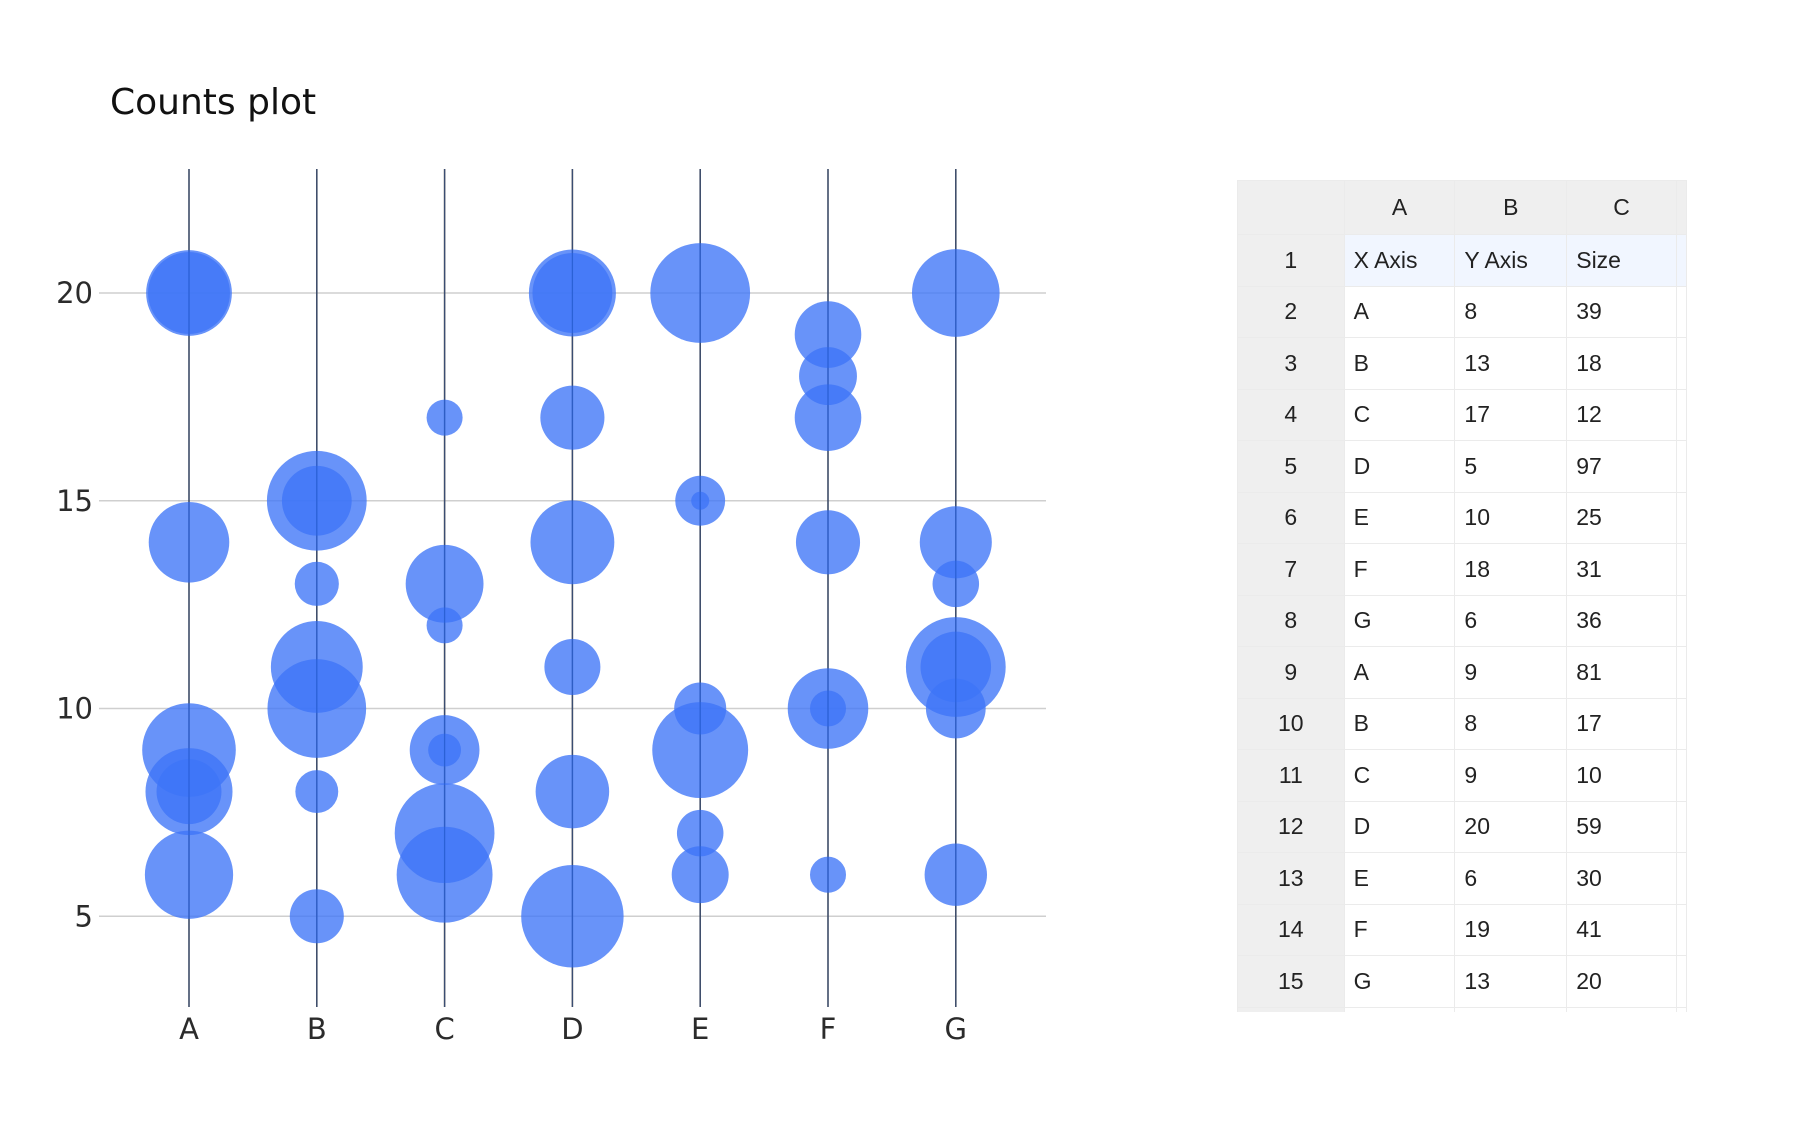 Image resolution: width=1800 pixels, height=1125 pixels. I want to click on table-cell: Size, so click(1621, 260).